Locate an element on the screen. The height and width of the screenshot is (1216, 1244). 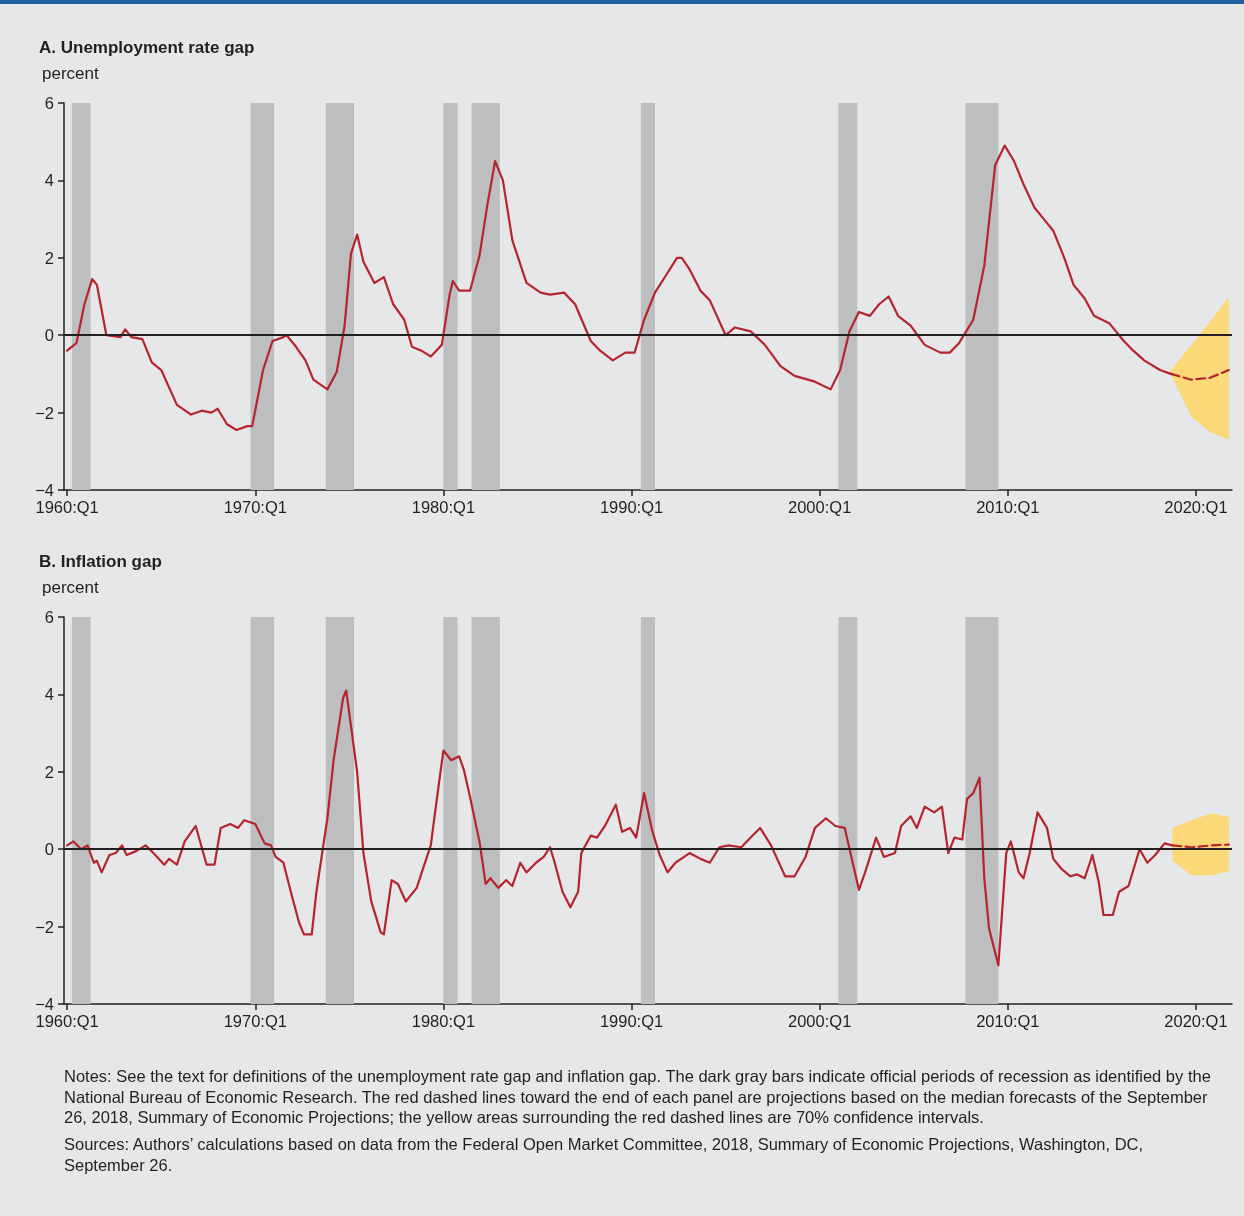
chart-title: A. Unemployment rate gap is located at coordinates (147, 47).